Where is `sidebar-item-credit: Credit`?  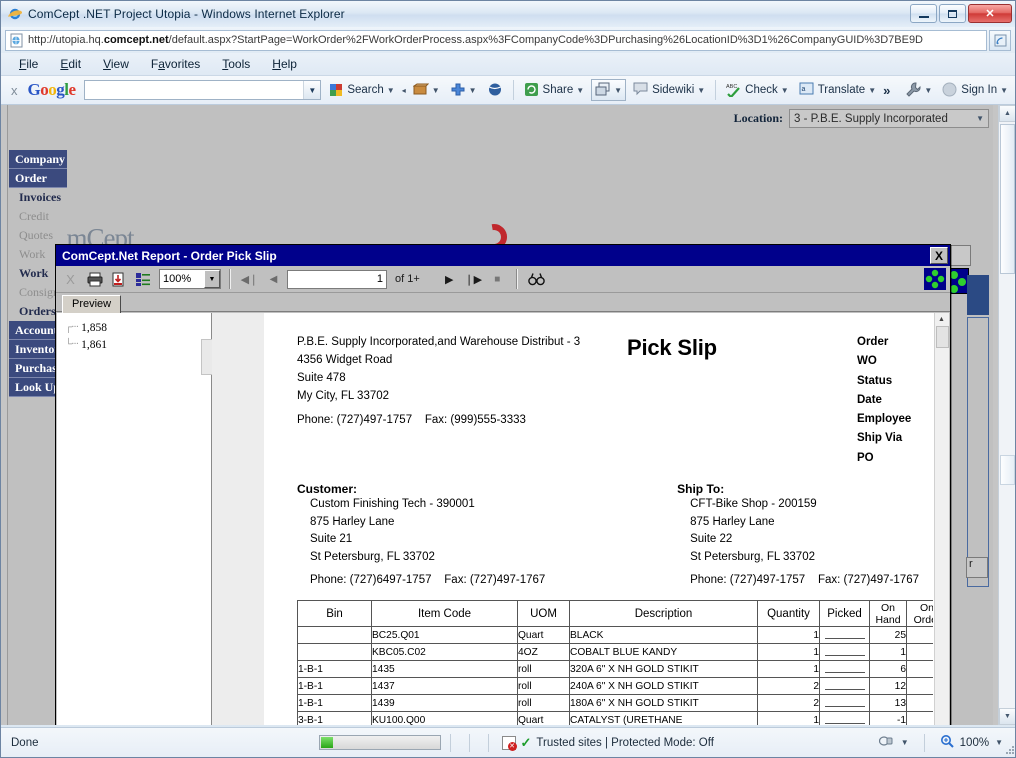 sidebar-item-credit: Credit is located at coordinates (38, 216).